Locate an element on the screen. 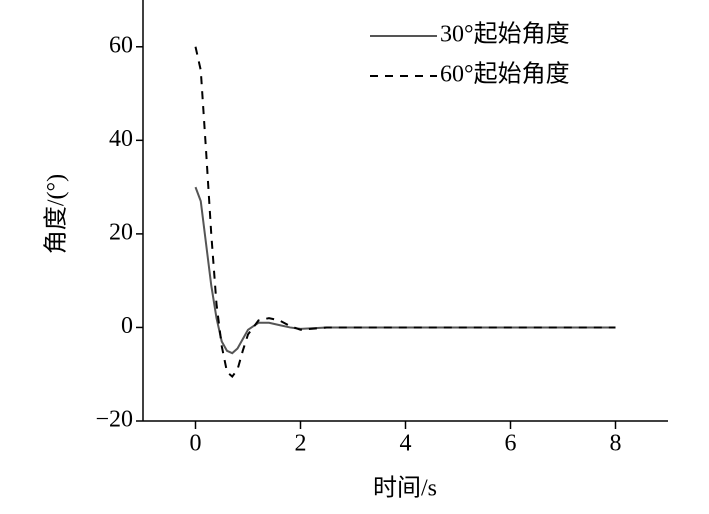 The width and height of the screenshot is (709, 514). x-tick-label: 6 is located at coordinates (511, 444).